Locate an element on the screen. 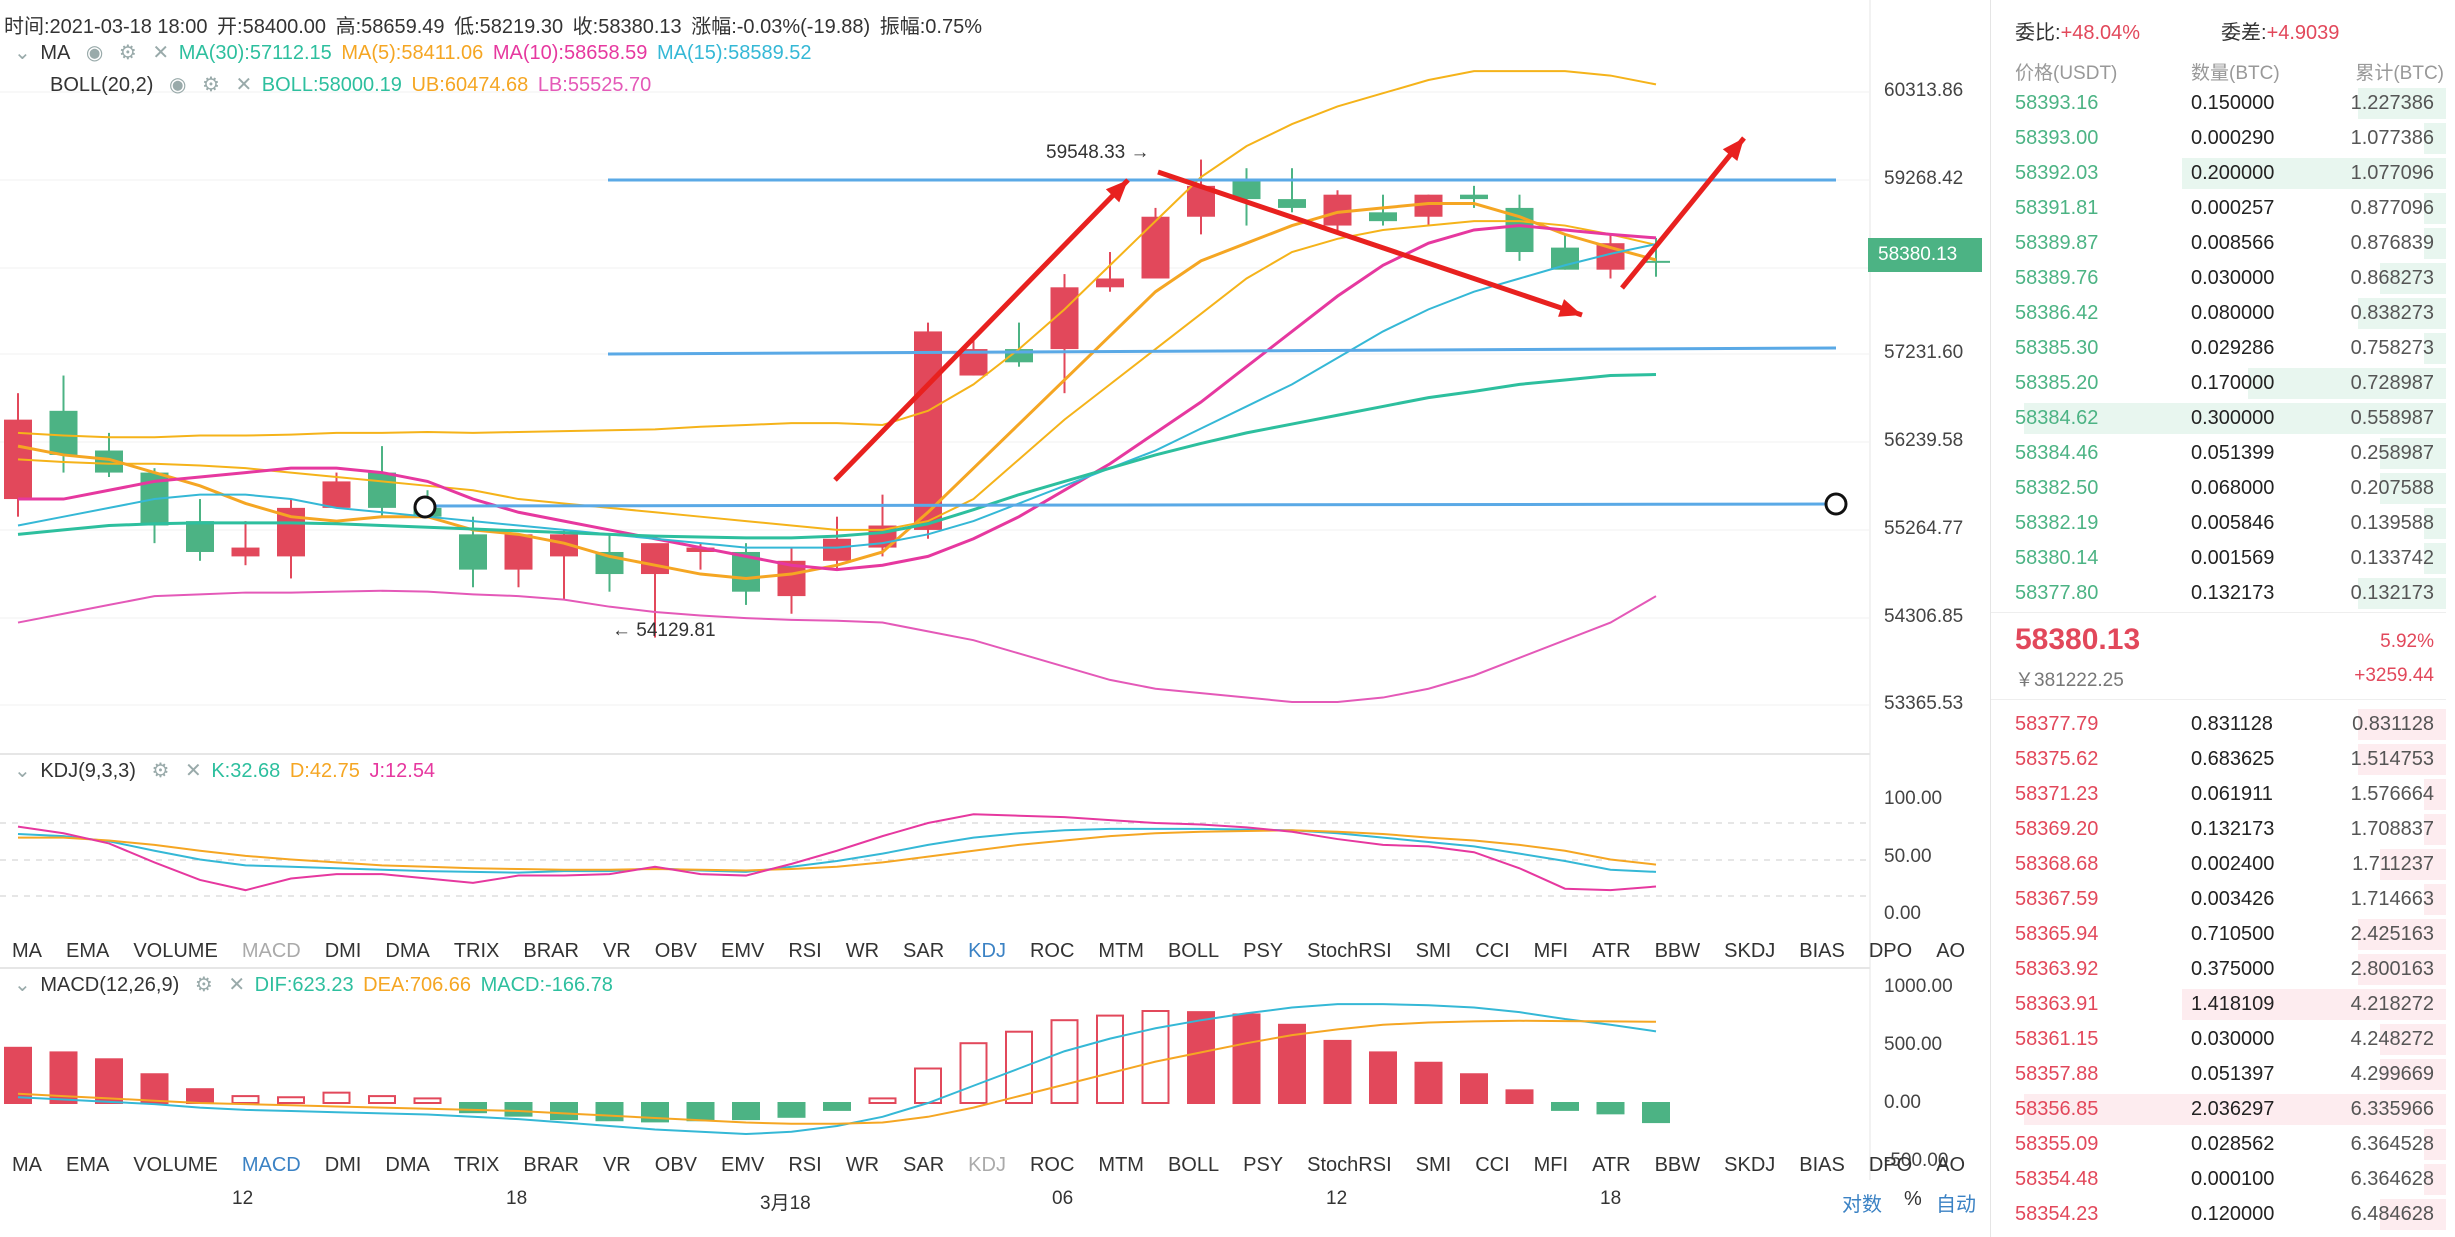  bid-row: 58382.19 0.005846 0.139588 is located at coordinates (2218, 523).